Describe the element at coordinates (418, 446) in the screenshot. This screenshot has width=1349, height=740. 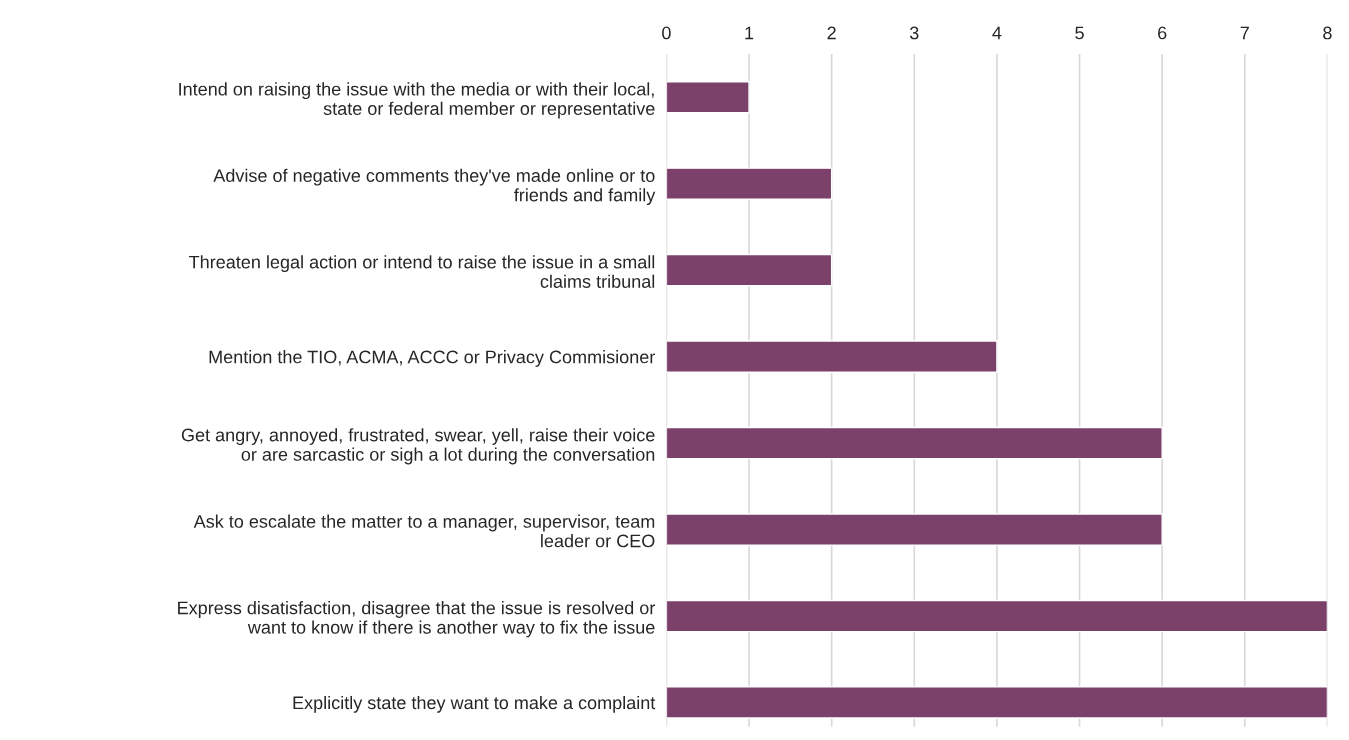
I see `y-tick-label: Get angry, annoyed, frustrated, swear, yell, raise their voice or are sarcastic or sigh a lot during the conversation` at that location.